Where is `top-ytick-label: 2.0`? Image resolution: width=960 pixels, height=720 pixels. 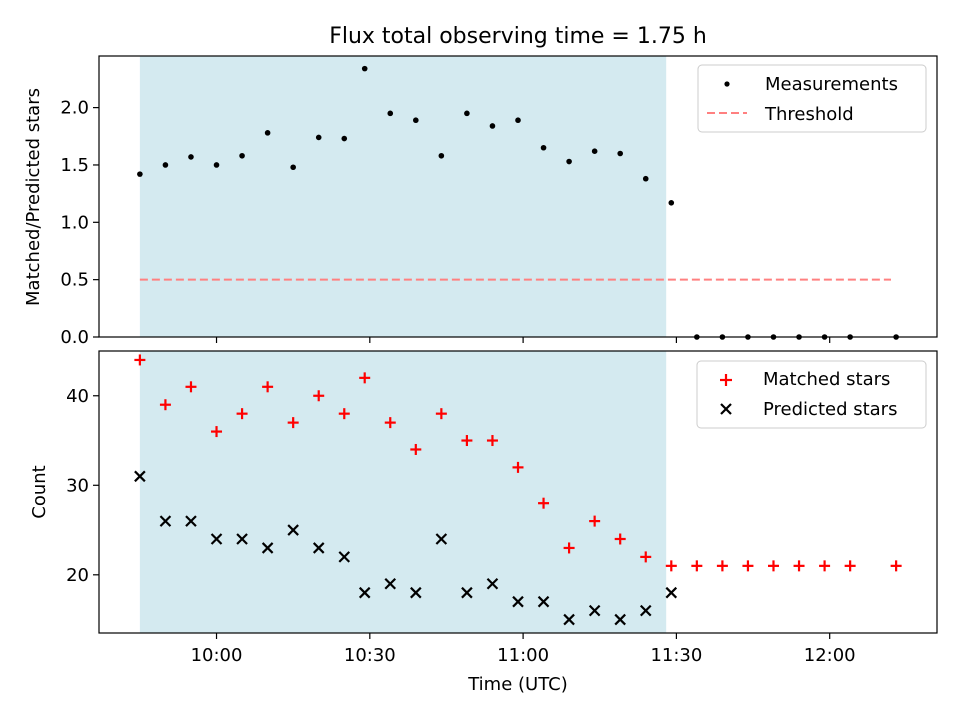 top-ytick-label: 2.0 is located at coordinates (74, 108).